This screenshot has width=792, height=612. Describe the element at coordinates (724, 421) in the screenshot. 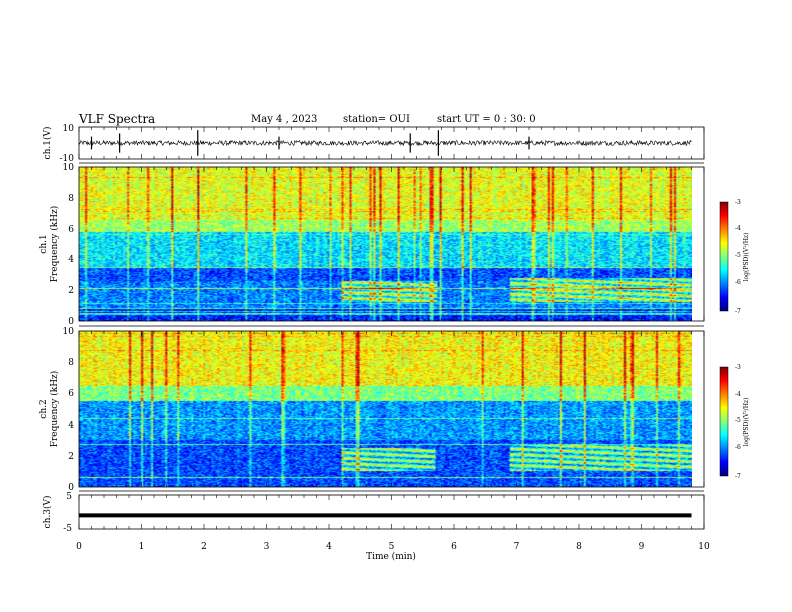

I see `ch2-colorbar-gradient` at that location.